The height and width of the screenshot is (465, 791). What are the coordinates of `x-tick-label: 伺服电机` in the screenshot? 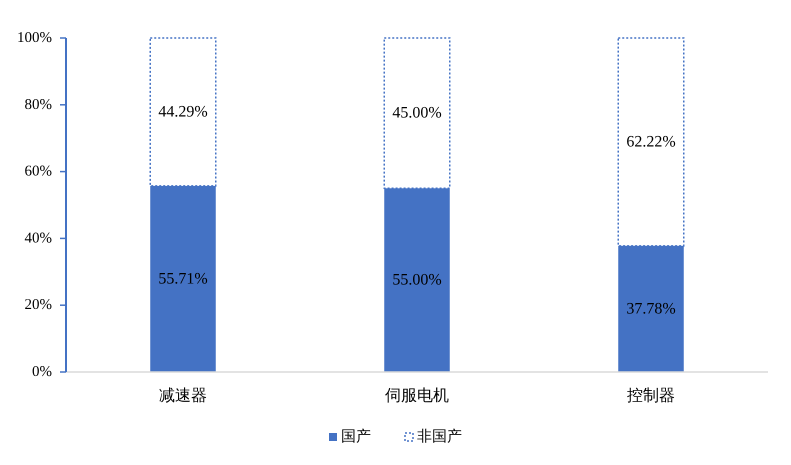 It's located at (417, 395).